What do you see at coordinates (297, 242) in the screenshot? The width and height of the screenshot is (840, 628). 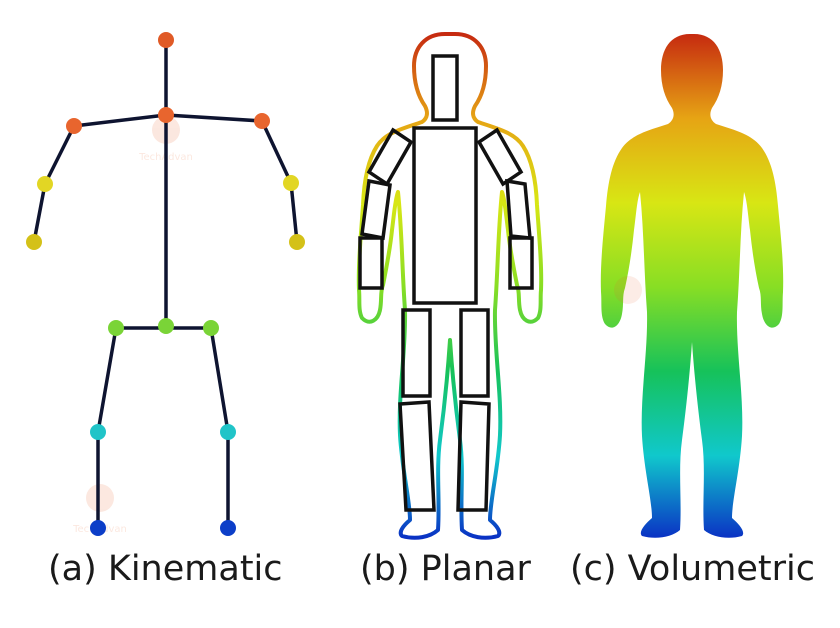 I see `joint-right-wrist` at bounding box center [297, 242].